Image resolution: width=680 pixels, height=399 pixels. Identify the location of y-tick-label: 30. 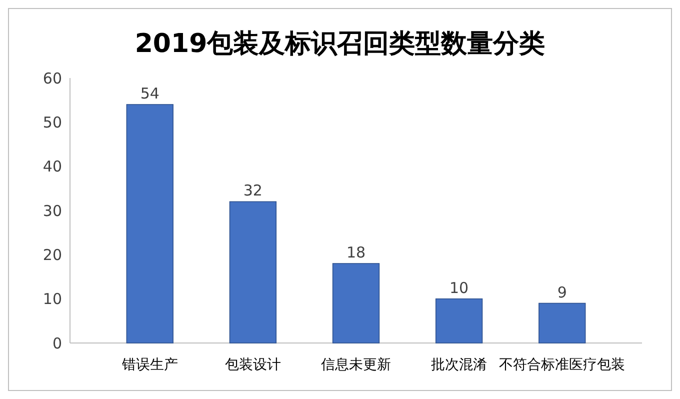
(52, 211).